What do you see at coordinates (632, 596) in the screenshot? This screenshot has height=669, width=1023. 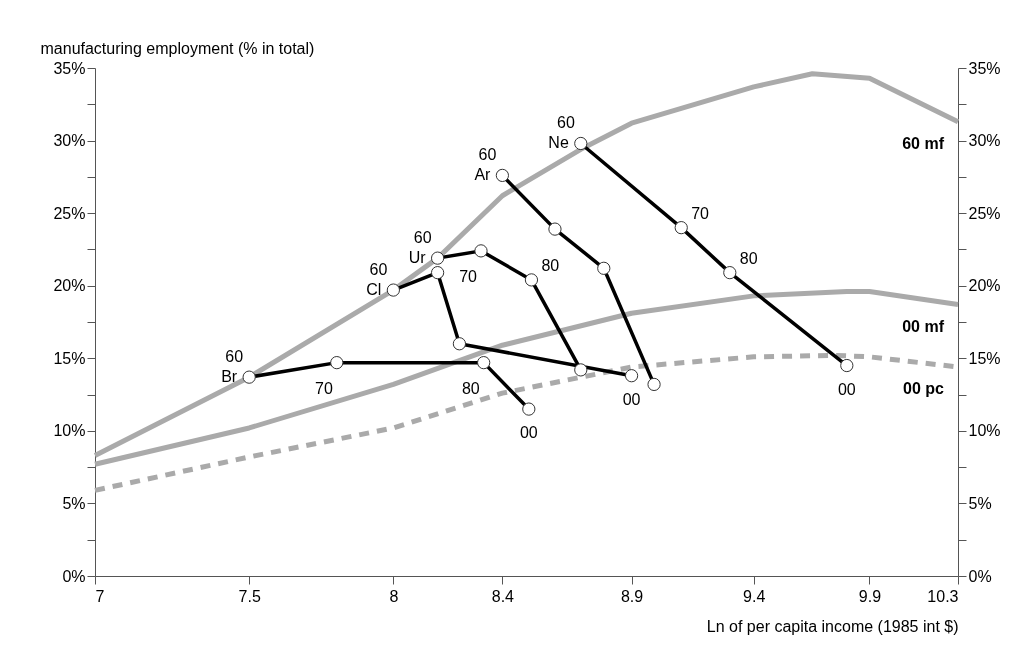 I see `x-tick-label: 8.9` at bounding box center [632, 596].